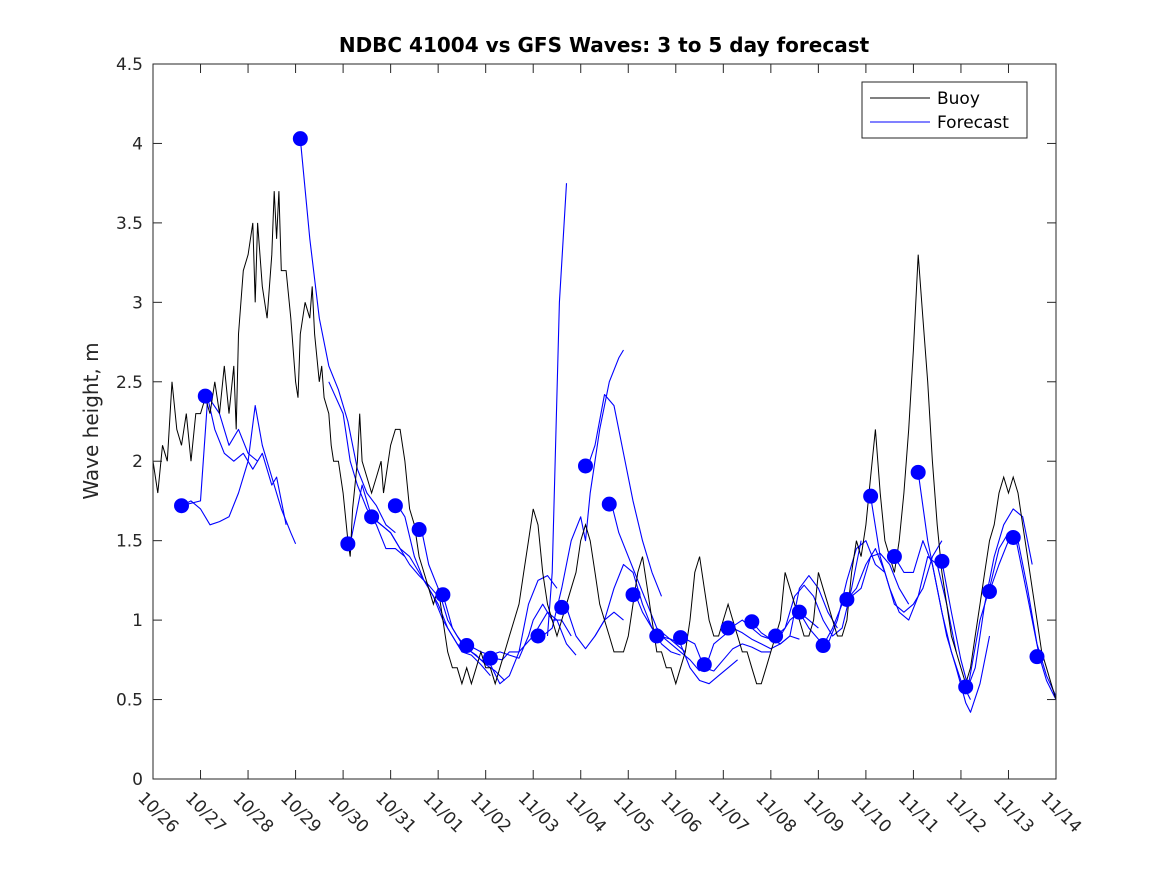 Image resolution: width=1167 pixels, height=875 pixels. Describe the element at coordinates (137, 462) in the screenshot. I see `y-tick-label: 2` at that location.